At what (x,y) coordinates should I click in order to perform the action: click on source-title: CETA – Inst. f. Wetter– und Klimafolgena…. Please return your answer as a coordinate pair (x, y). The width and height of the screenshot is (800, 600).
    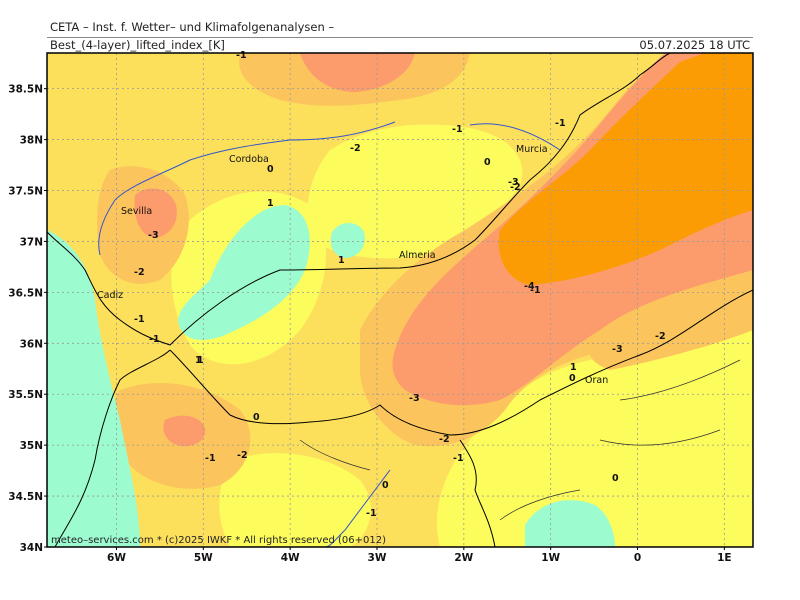
    Looking at the image, I should click on (192, 27).